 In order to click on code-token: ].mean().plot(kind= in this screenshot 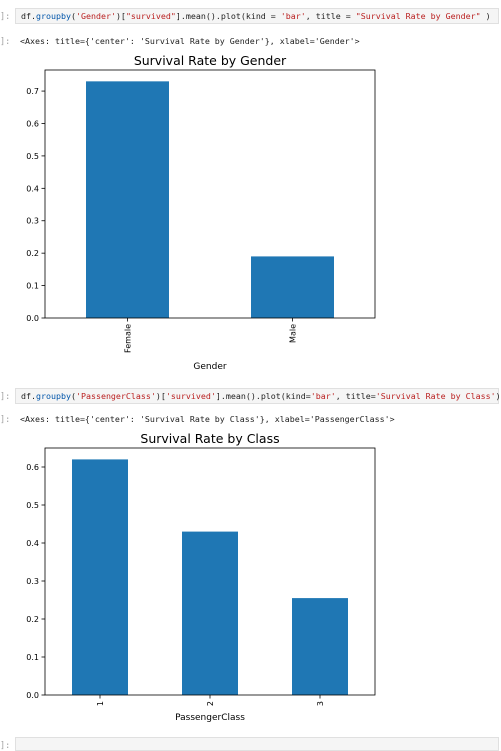, I will do `click(263, 396)`.